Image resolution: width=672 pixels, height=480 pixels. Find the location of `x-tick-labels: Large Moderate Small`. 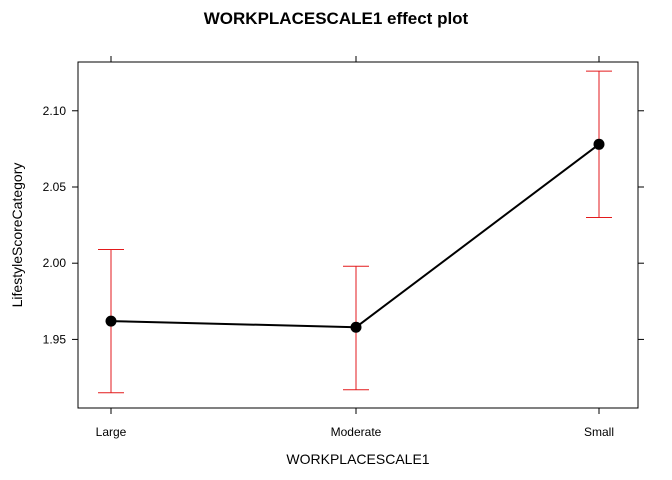

x-tick-labels: Large Moderate Small is located at coordinates (355, 432).